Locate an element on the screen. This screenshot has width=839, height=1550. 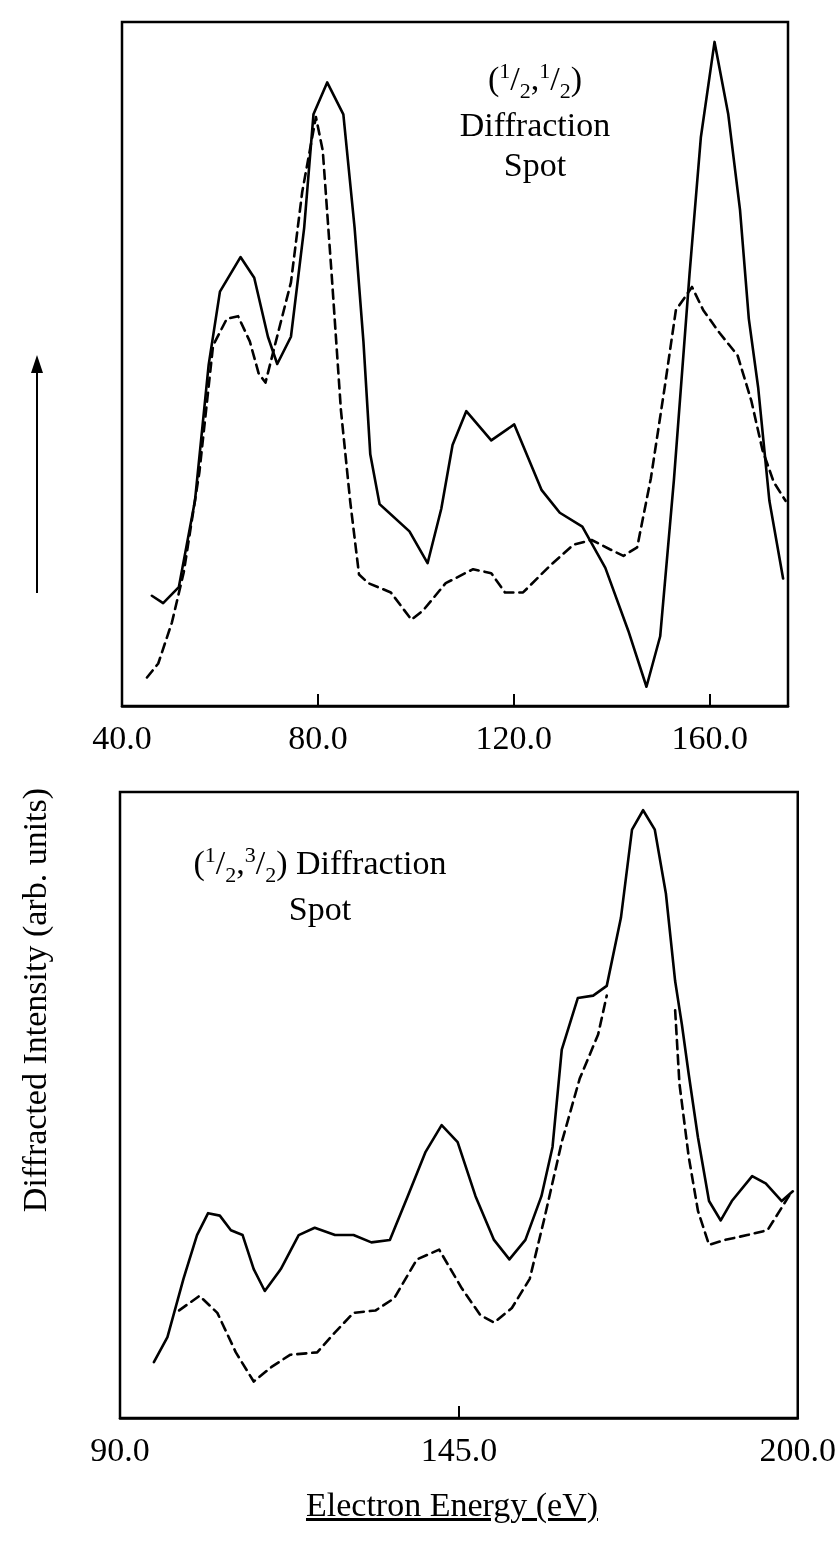
x-tick-label: 145.0 is located at coordinates (459, 1449).